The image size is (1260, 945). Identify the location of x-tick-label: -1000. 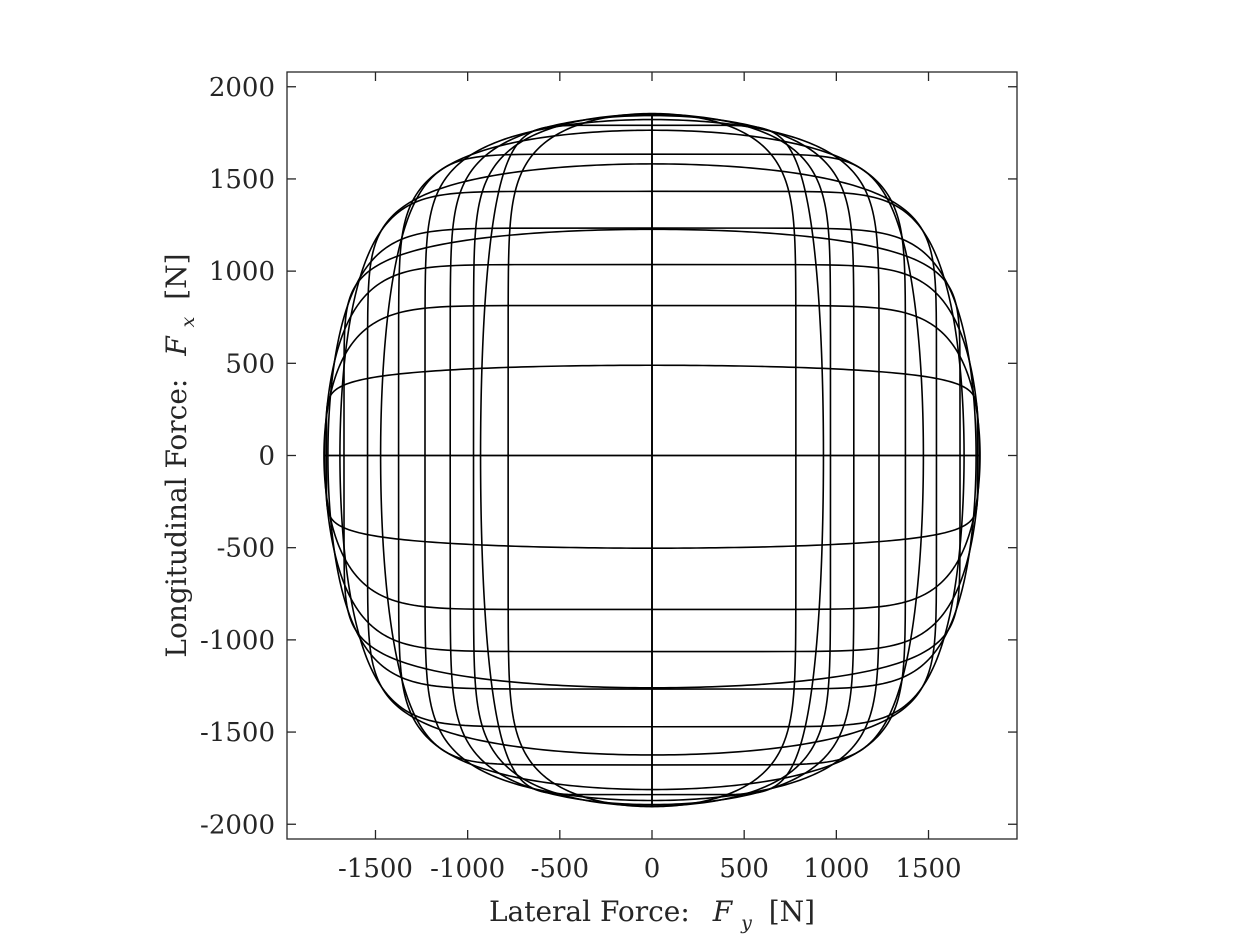
(467, 869).